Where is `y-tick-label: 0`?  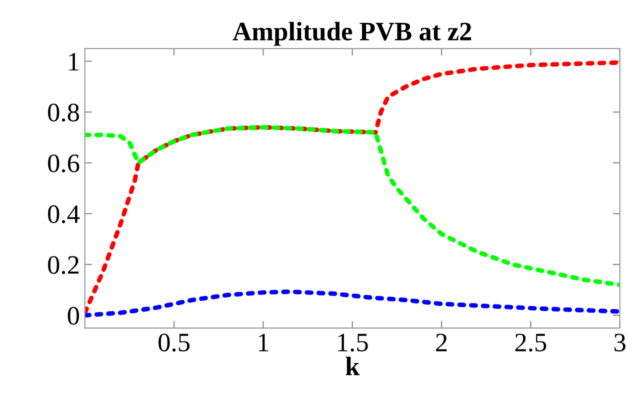 y-tick-label: 0 is located at coordinates (74, 315).